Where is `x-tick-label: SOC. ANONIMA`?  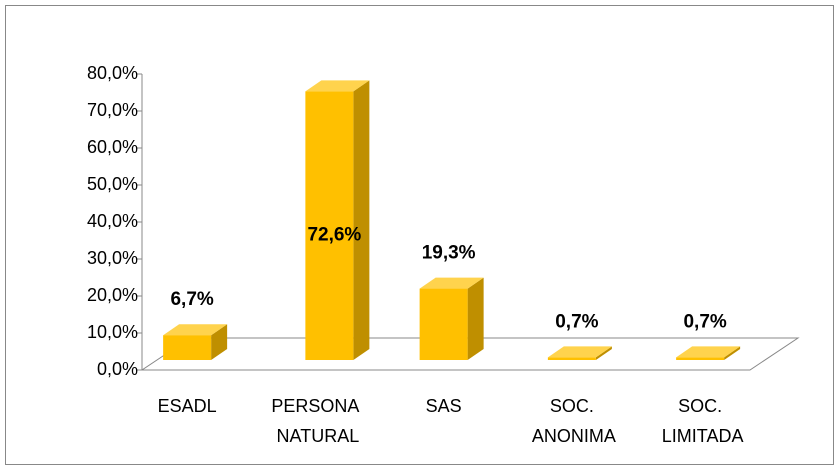 x-tick-label: SOC. ANONIMA is located at coordinates (572, 421).